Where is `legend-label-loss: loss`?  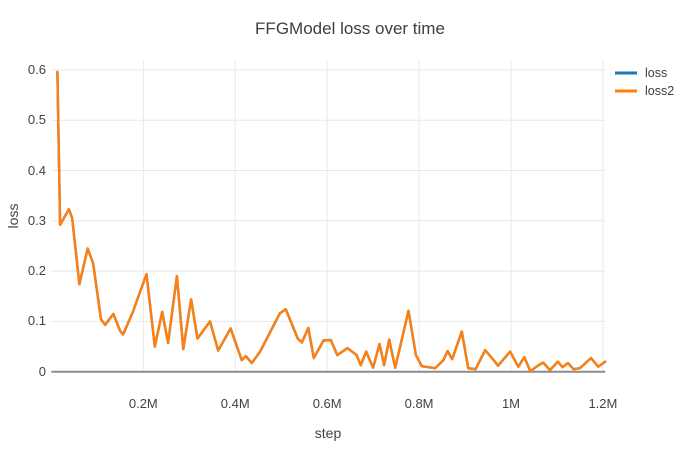 legend-label-loss: loss is located at coordinates (656, 73).